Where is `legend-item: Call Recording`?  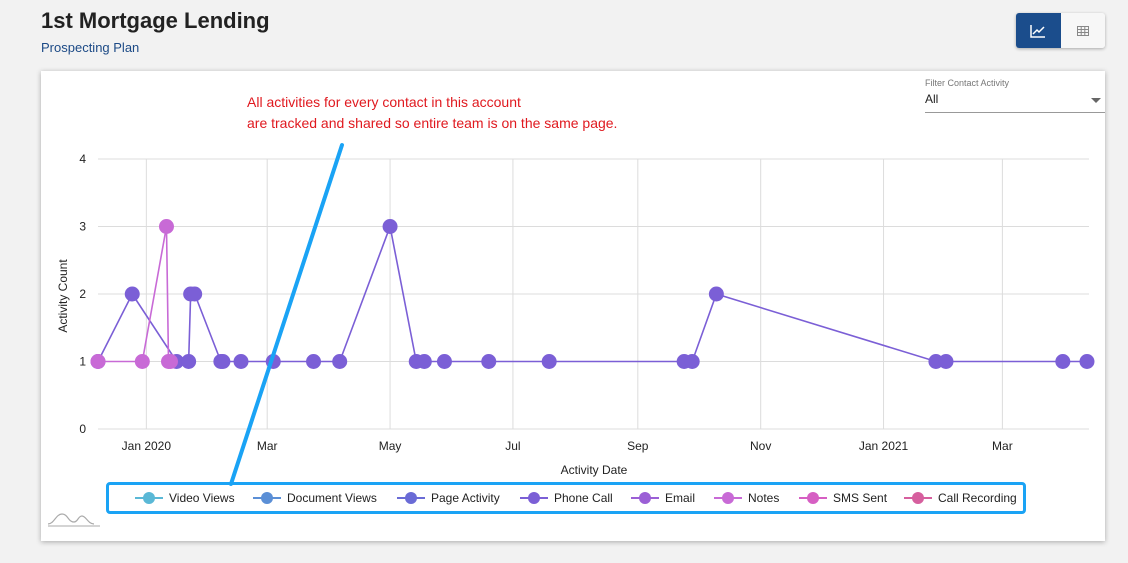 legend-item: Call Recording is located at coordinates (960, 498).